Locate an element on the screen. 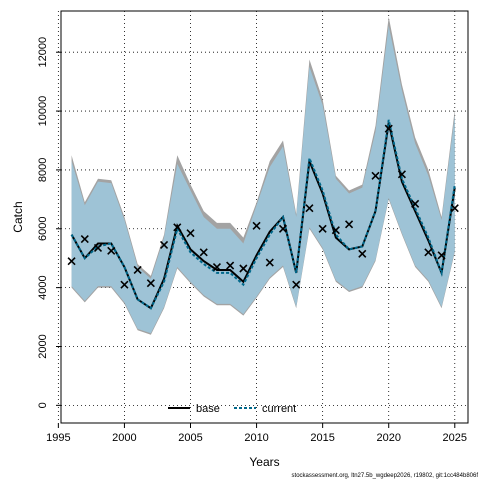 The image size is (480, 480). x-tick-label: 2025 is located at coordinates (455, 438).